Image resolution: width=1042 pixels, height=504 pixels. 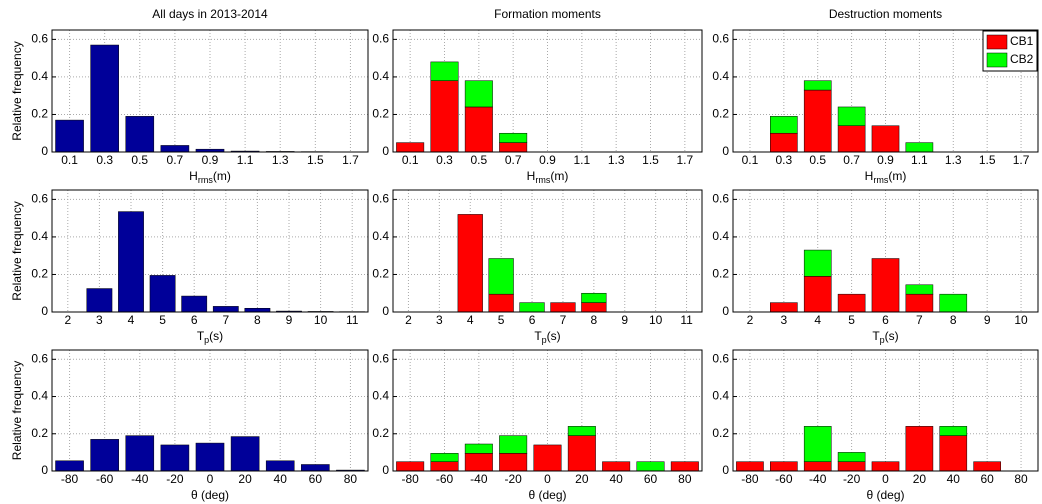 What do you see at coordinates (193, 176) in the screenshot?
I see `x-label-part: H` at bounding box center [193, 176].